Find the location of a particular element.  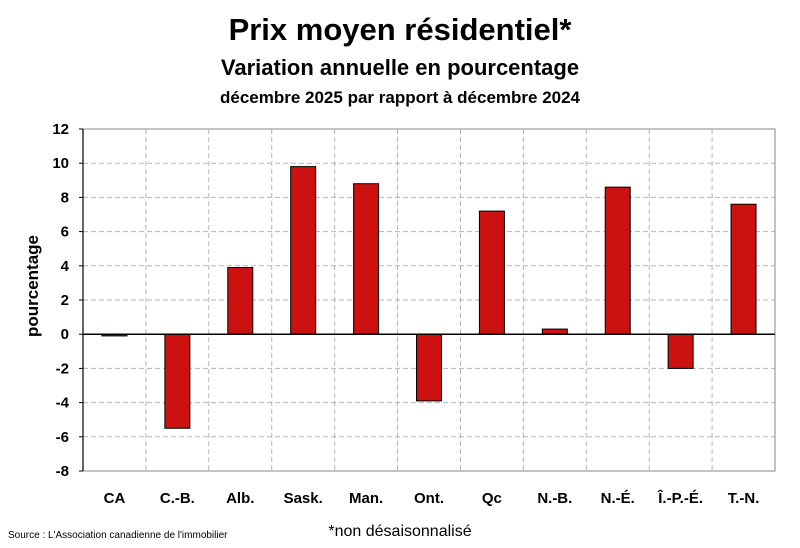

bar-N.-É. is located at coordinates (617, 260).